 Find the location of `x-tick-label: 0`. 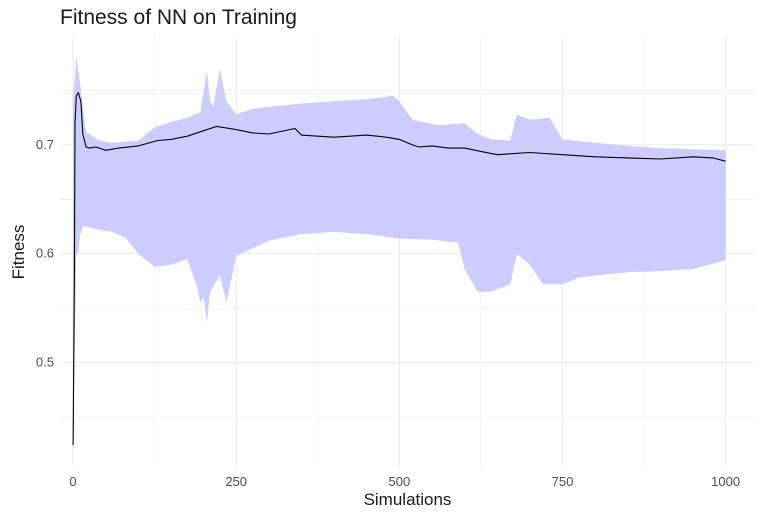

x-tick-label: 0 is located at coordinates (72, 481).